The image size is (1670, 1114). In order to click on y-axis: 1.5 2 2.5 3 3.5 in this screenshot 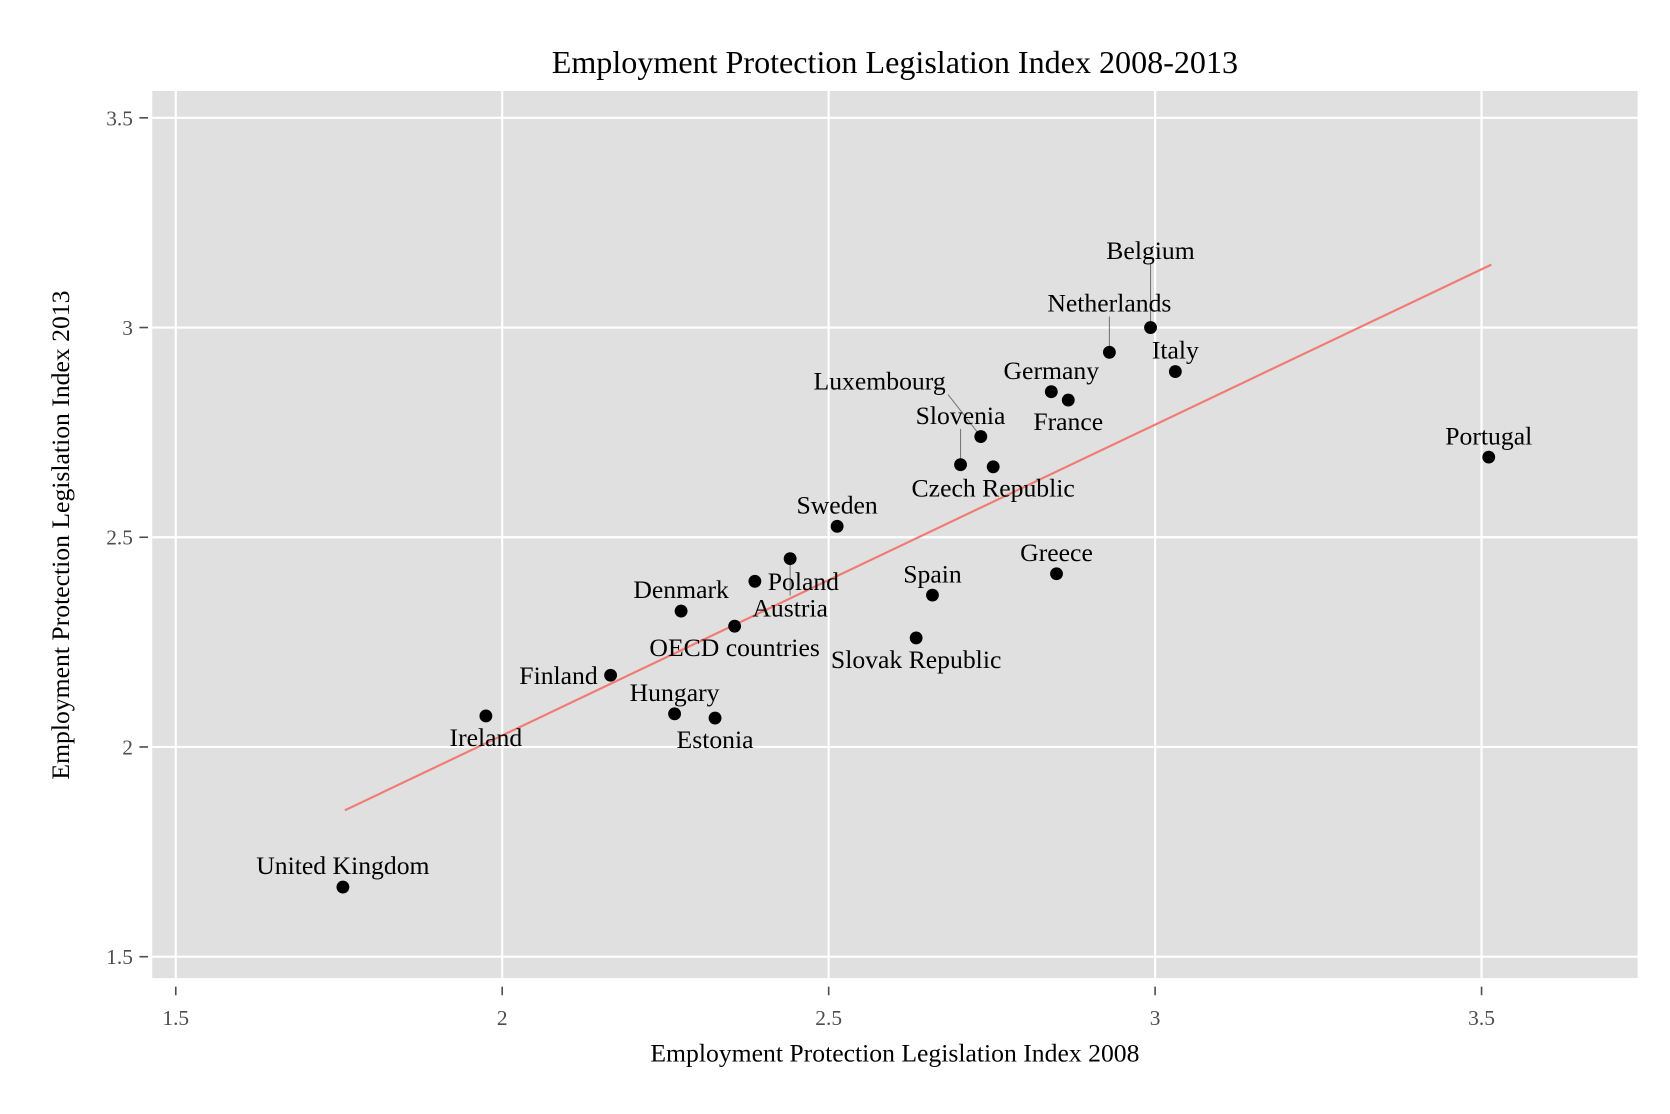, I will do `click(127, 537)`.